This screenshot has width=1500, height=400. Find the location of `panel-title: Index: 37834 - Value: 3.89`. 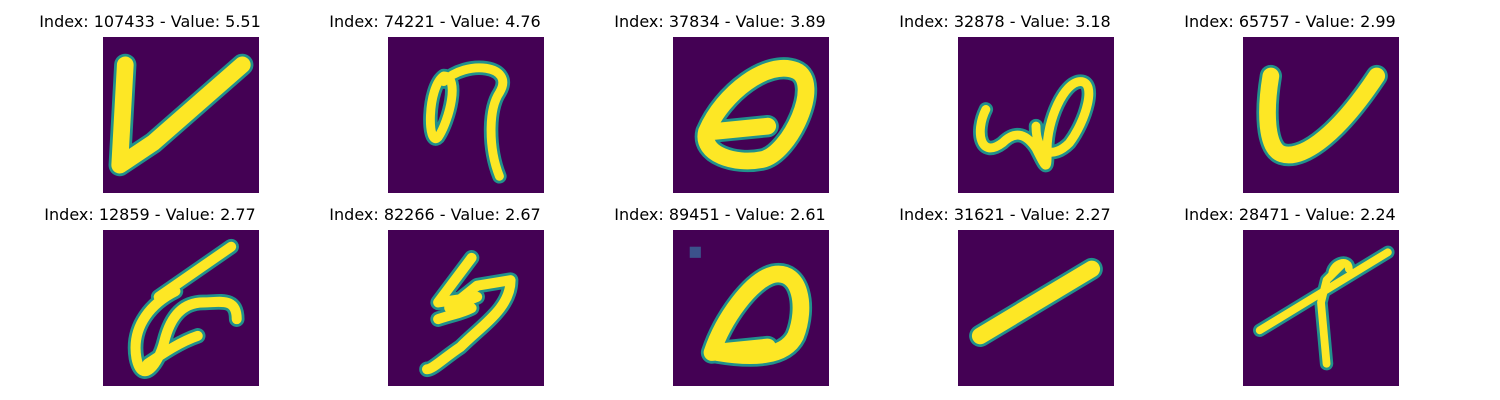

panel-title: Index: 37834 - Value: 3.89 is located at coordinates (720, 21).